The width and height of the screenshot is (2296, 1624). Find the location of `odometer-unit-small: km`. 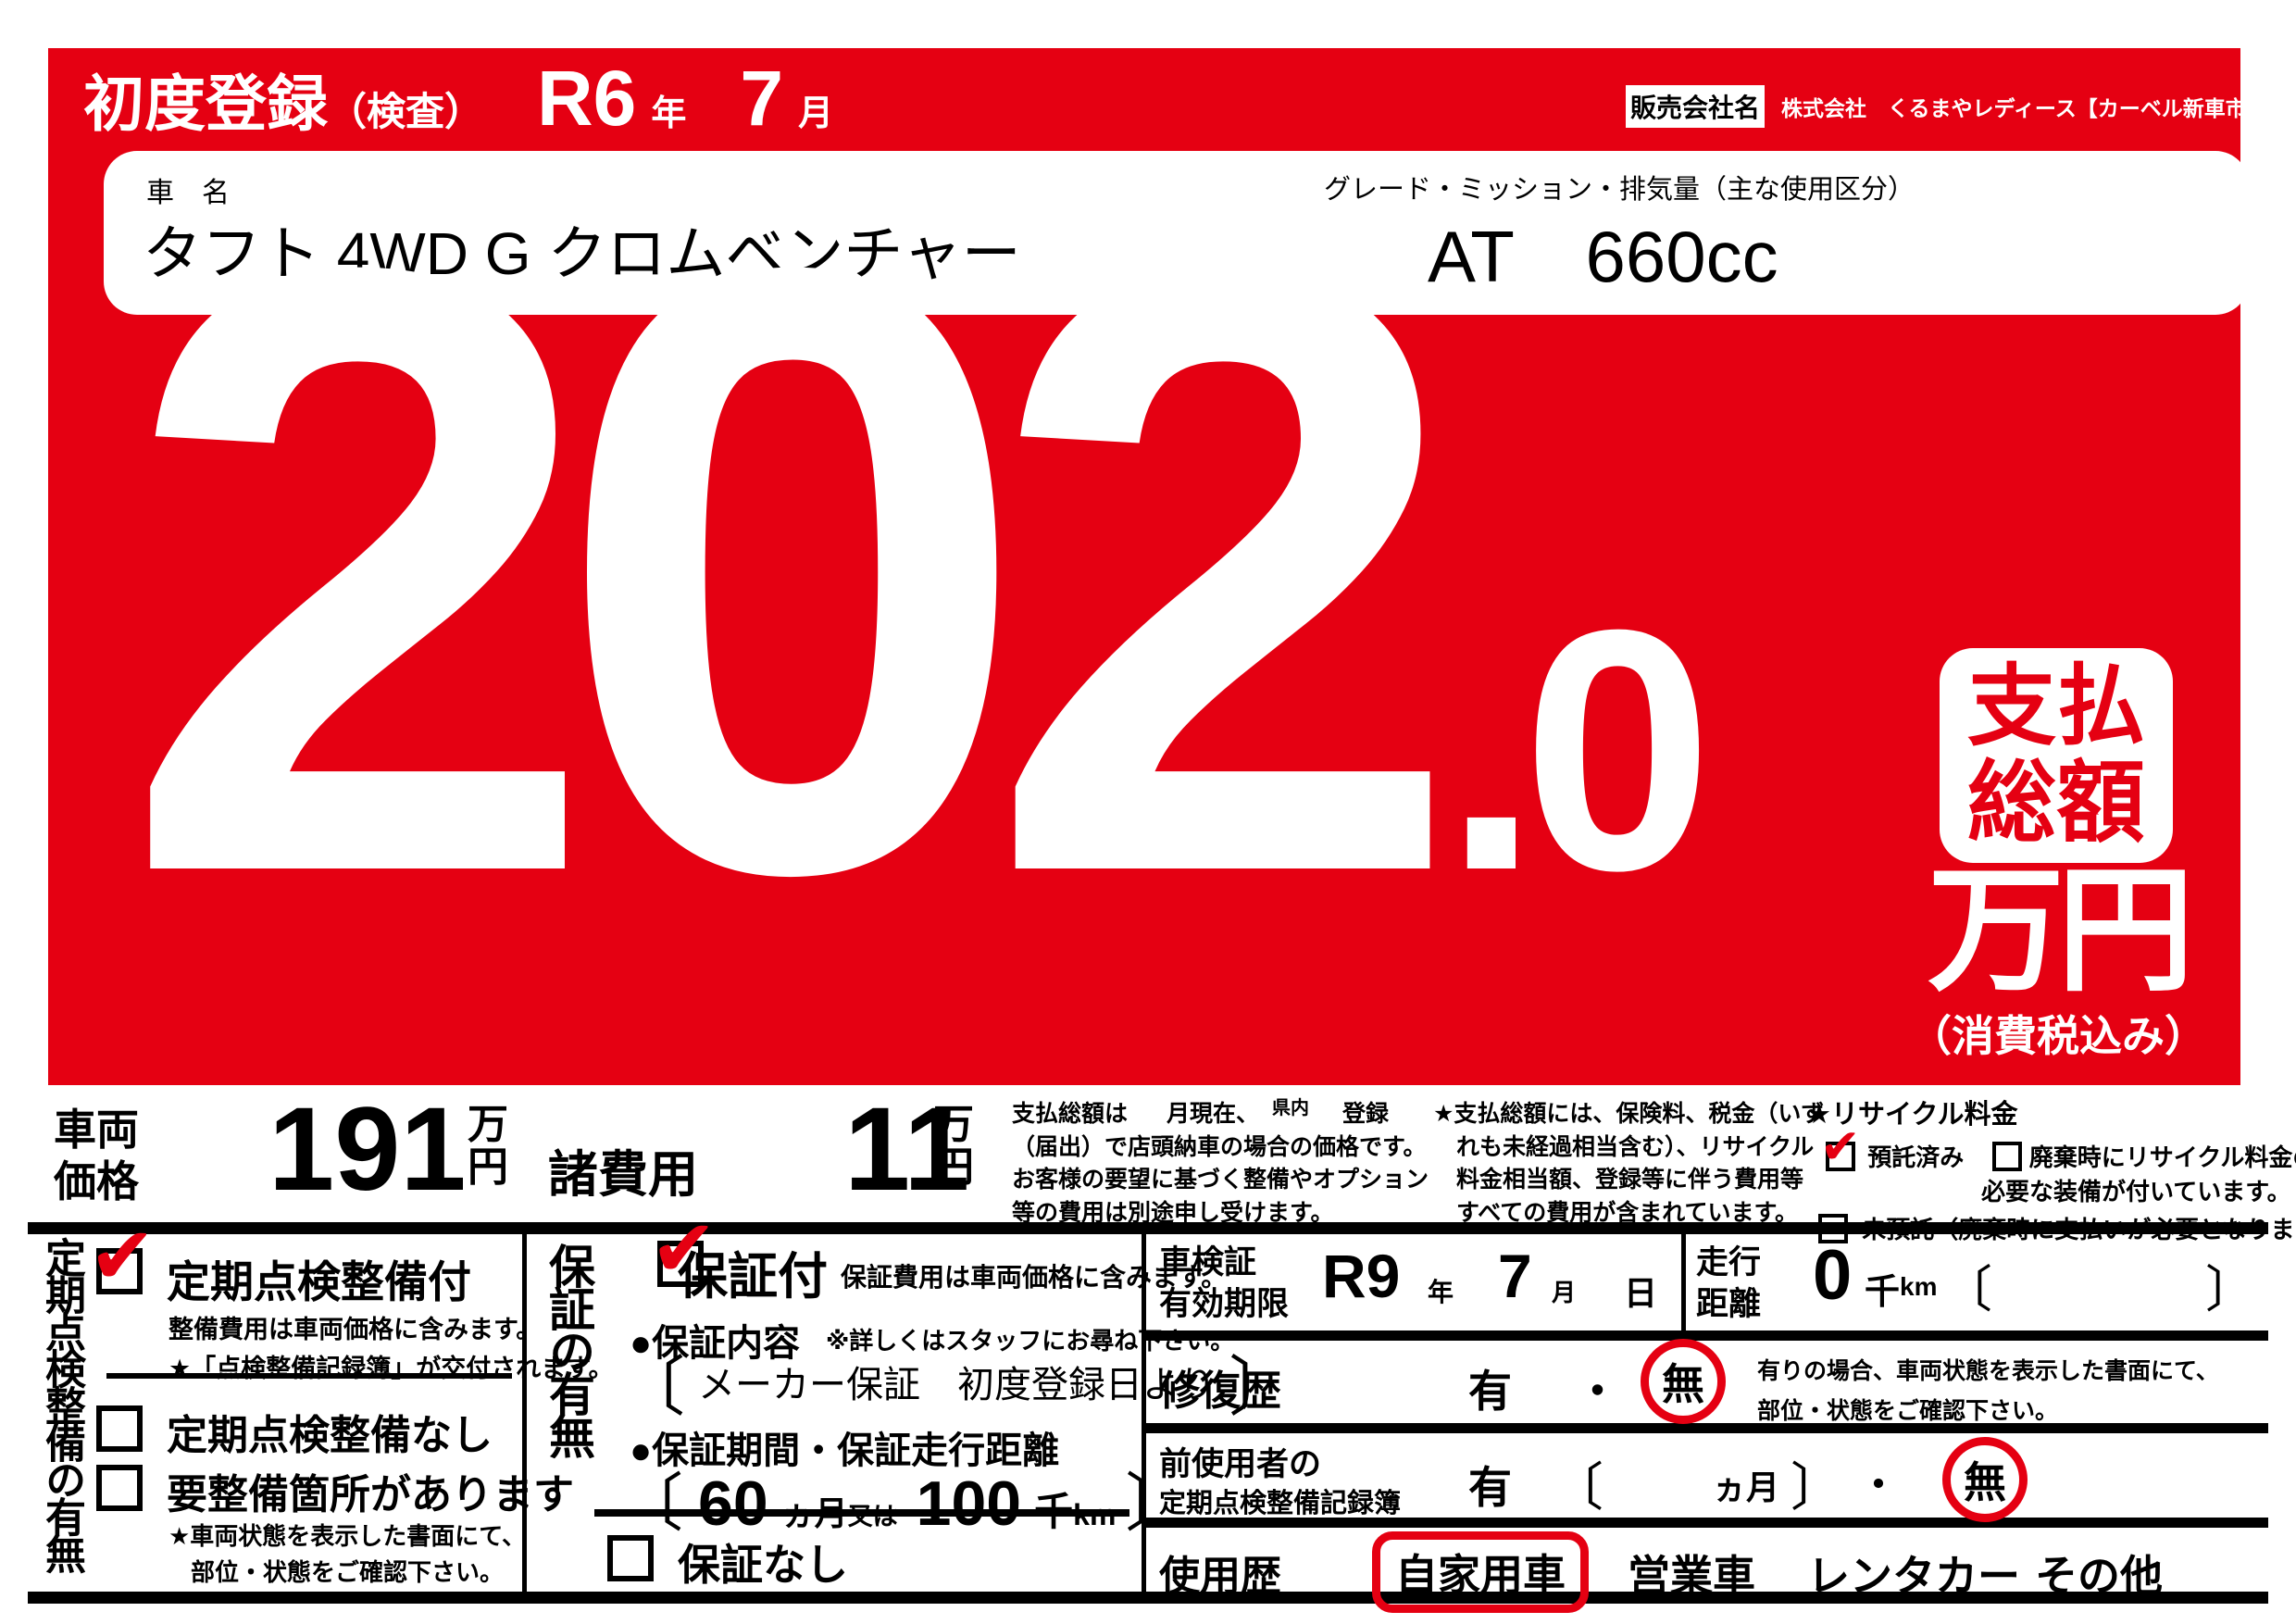

odometer-unit-small: km is located at coordinates (1919, 1286).